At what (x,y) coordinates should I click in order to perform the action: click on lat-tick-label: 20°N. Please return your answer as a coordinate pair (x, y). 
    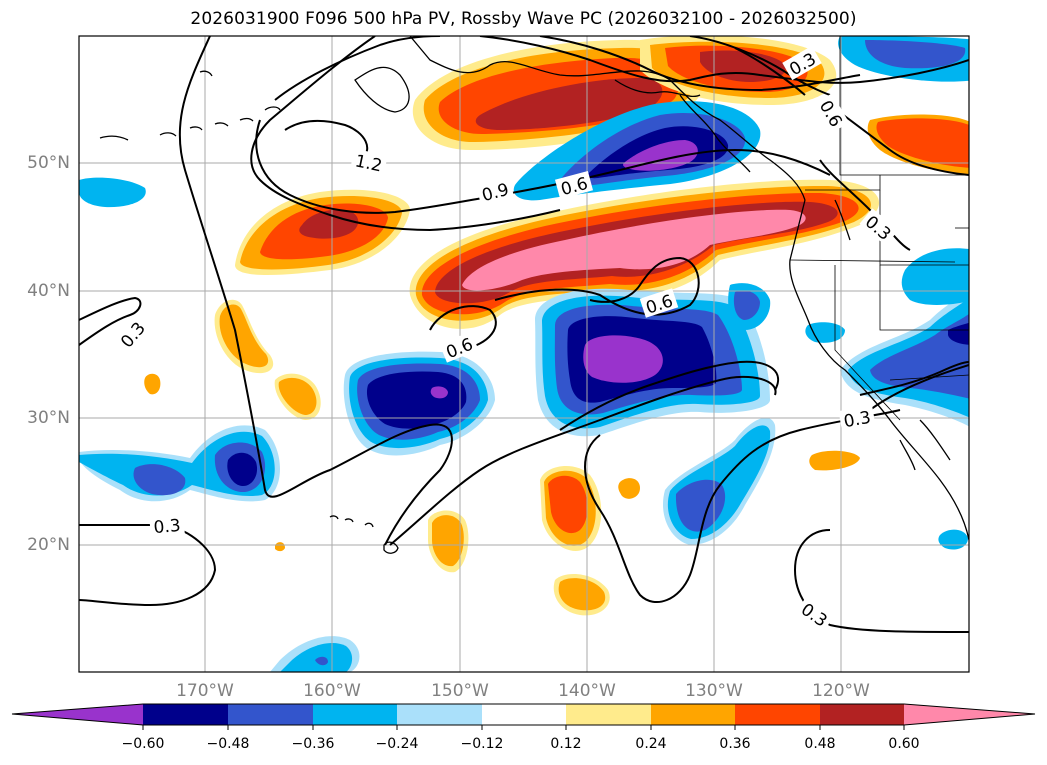
    Looking at the image, I should click on (48, 545).